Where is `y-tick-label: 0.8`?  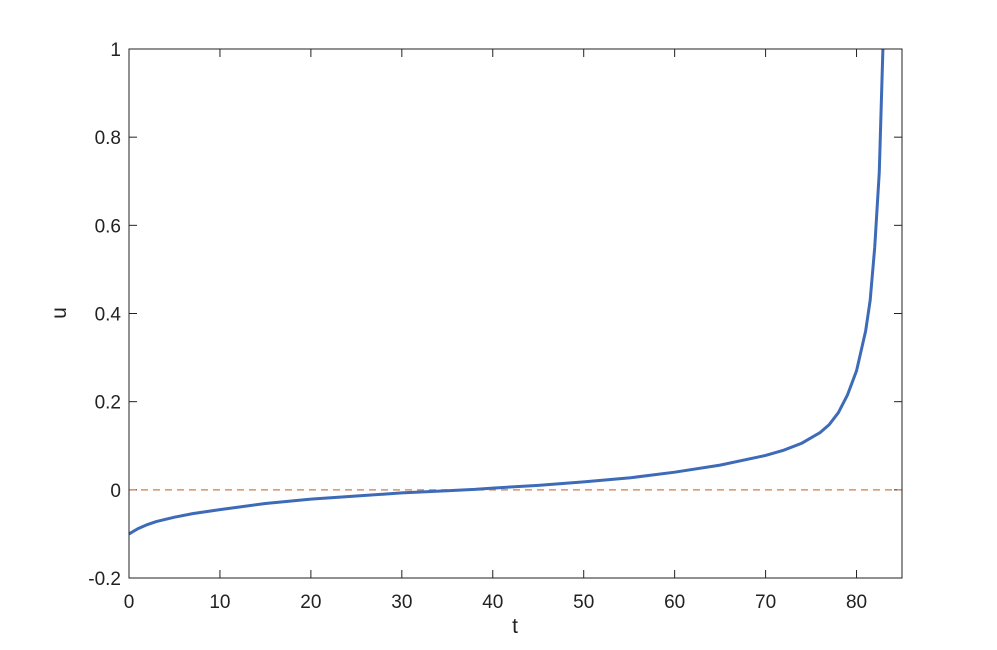 y-tick-label: 0.8 is located at coordinates (108, 138).